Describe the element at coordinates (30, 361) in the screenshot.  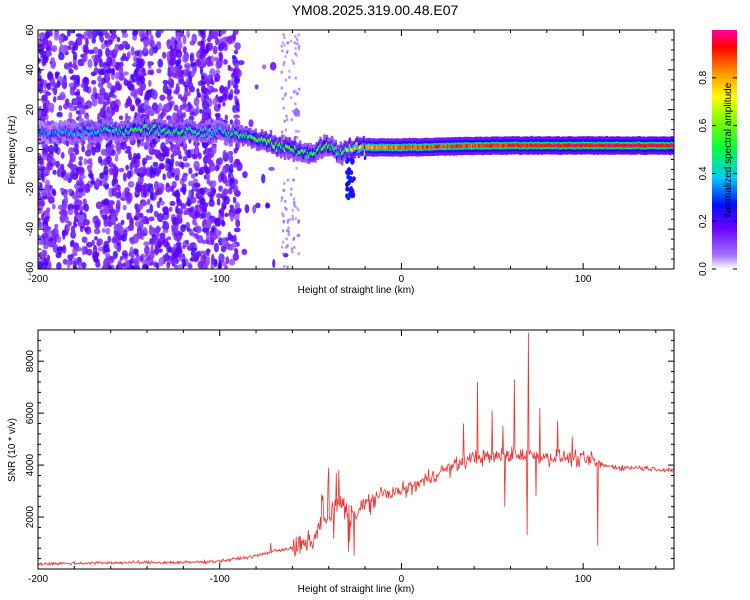
I see `y-tick-label: 8000` at that location.